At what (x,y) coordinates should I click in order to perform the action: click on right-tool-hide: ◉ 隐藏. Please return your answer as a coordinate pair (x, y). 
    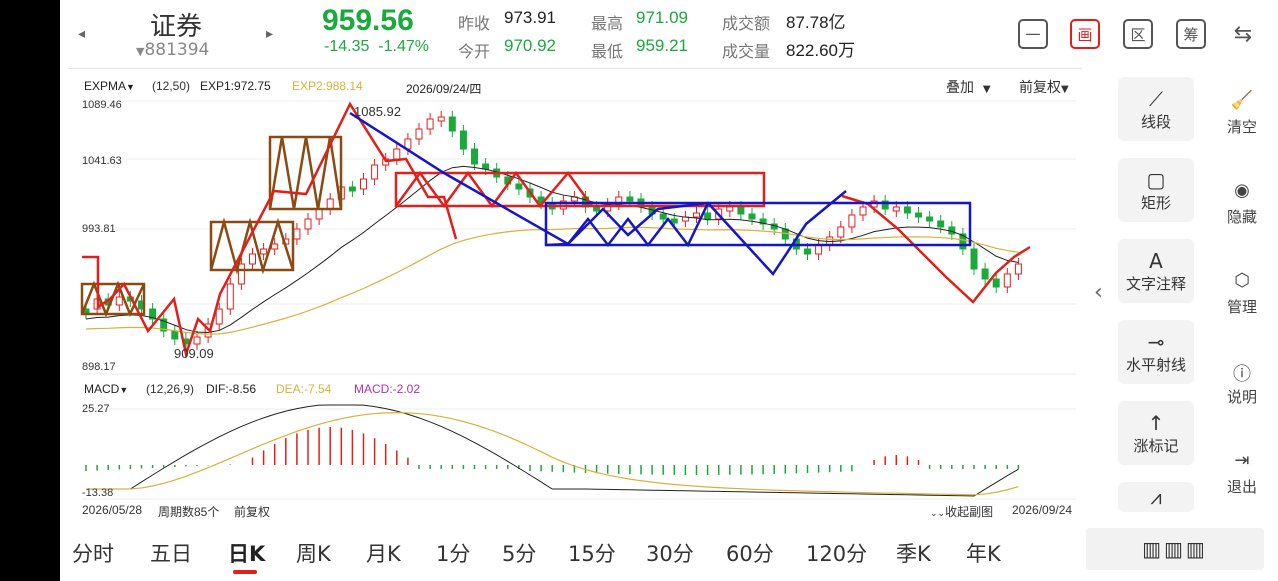
    Looking at the image, I should click on (1241, 203).